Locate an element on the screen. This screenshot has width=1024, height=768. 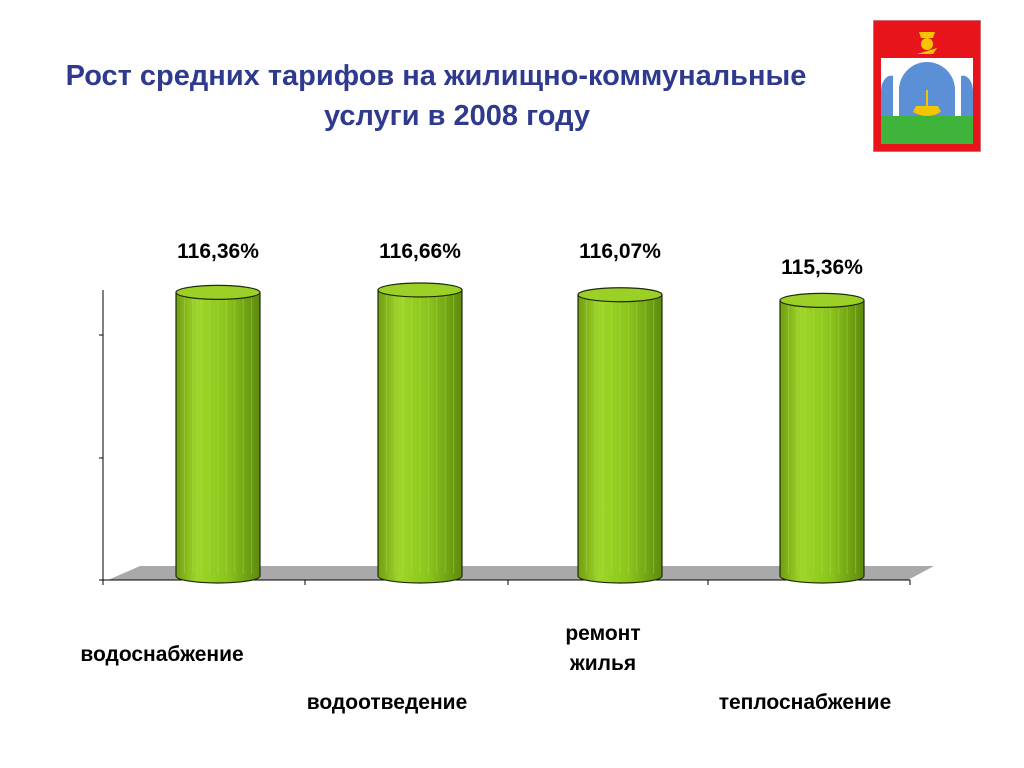
category-label-line: водоснабжение is located at coordinates (162, 654).